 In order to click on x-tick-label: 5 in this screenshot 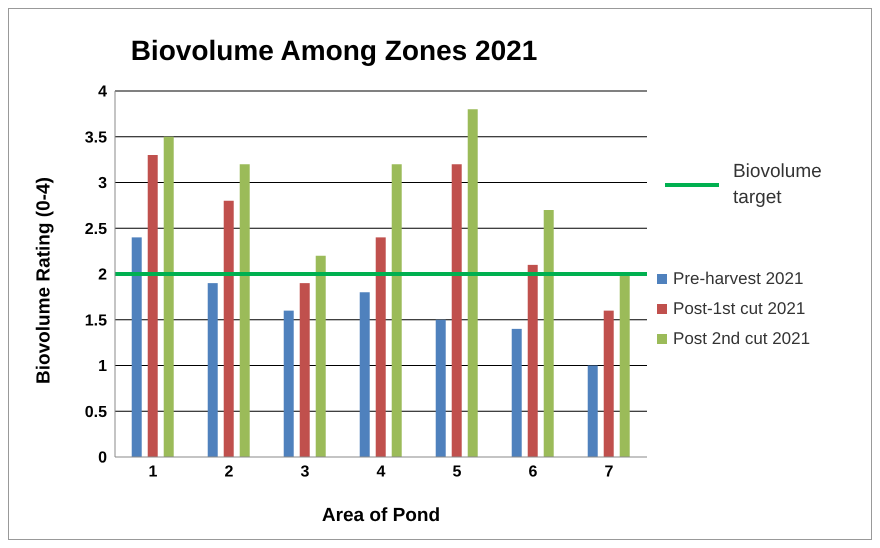, I will do `click(457, 471)`.